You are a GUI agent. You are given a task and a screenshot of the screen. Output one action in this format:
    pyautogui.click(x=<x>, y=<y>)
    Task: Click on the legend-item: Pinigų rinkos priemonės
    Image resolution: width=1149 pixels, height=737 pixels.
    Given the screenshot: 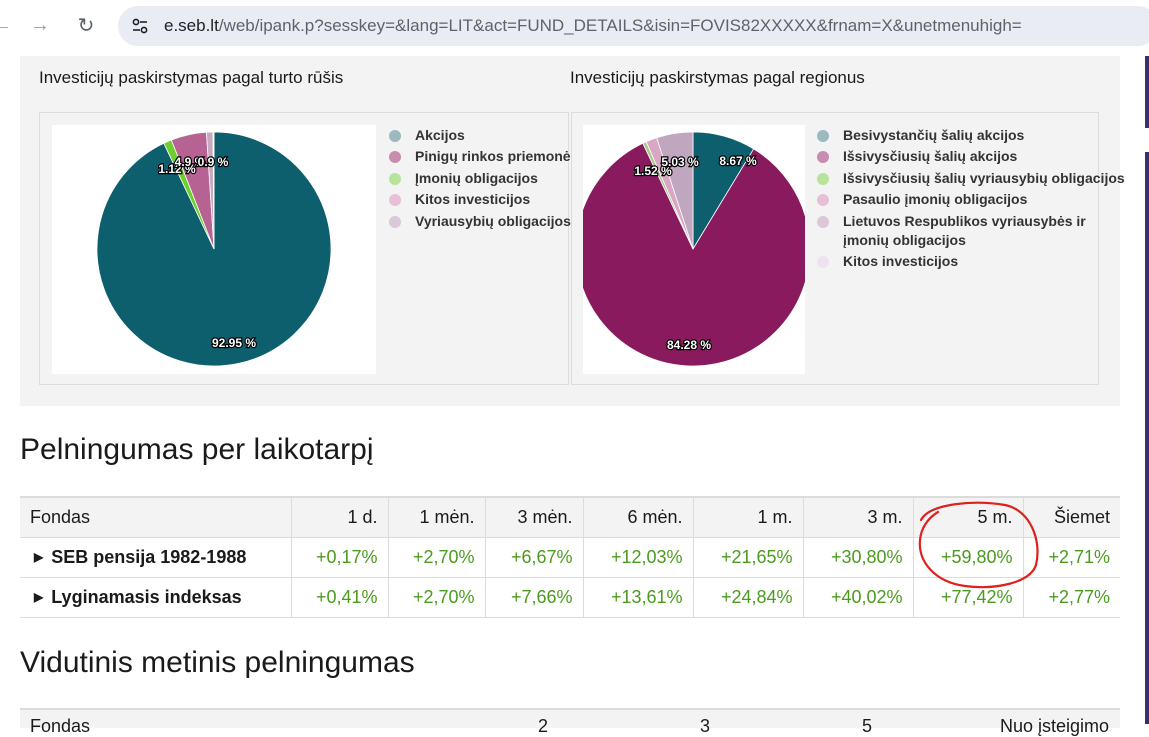 What is the action you would take?
    pyautogui.click(x=483, y=156)
    